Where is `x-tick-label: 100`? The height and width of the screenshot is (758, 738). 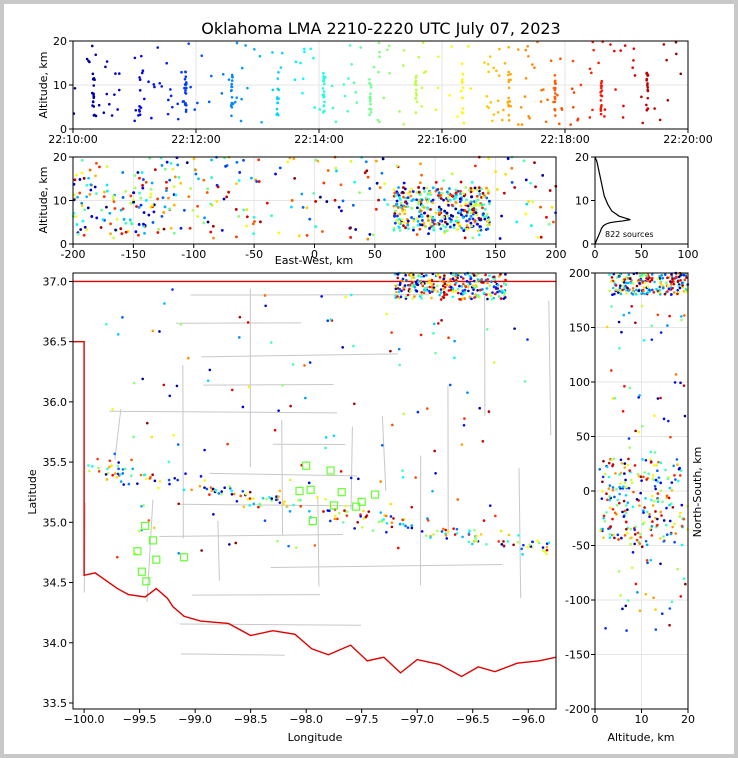
x-tick-label: 100 is located at coordinates (435, 254).